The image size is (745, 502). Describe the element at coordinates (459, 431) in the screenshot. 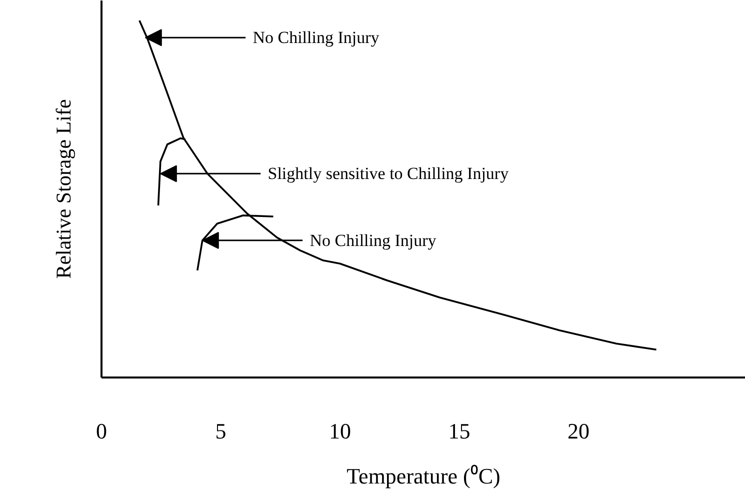

I see `x-tick-label: 15` at that location.